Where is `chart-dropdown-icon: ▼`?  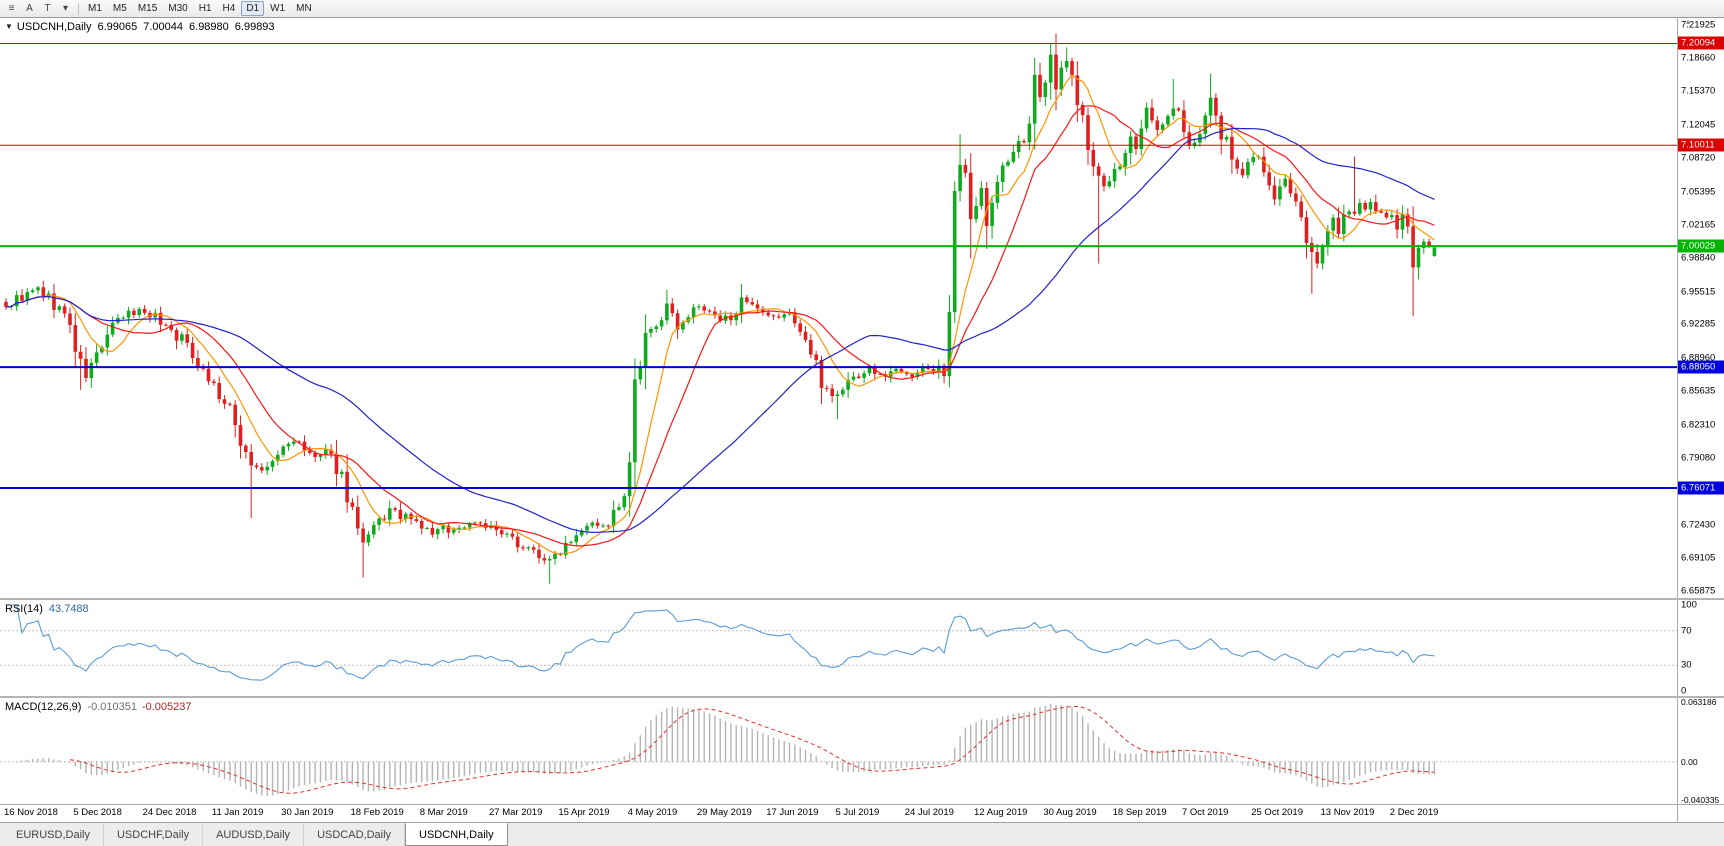 chart-dropdown-icon: ▼ is located at coordinates (9, 26).